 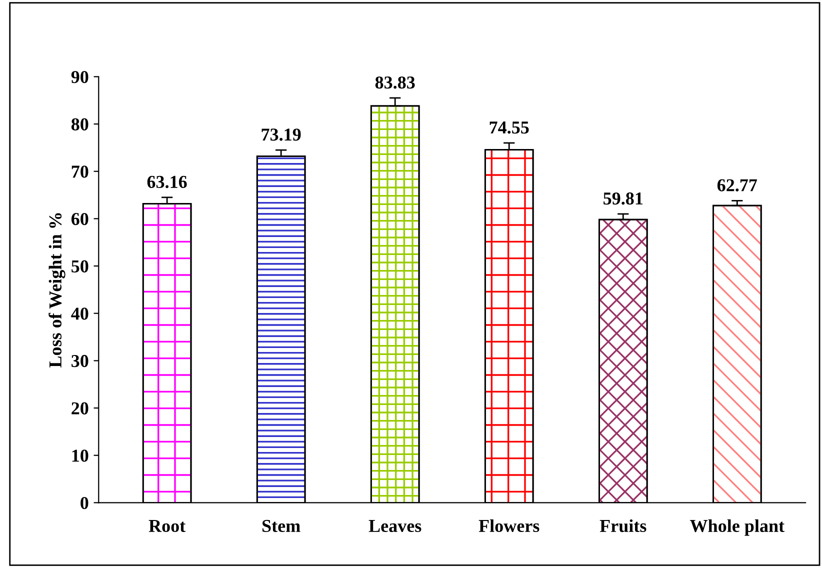 I want to click on data-label: 62.77, so click(x=737, y=185).